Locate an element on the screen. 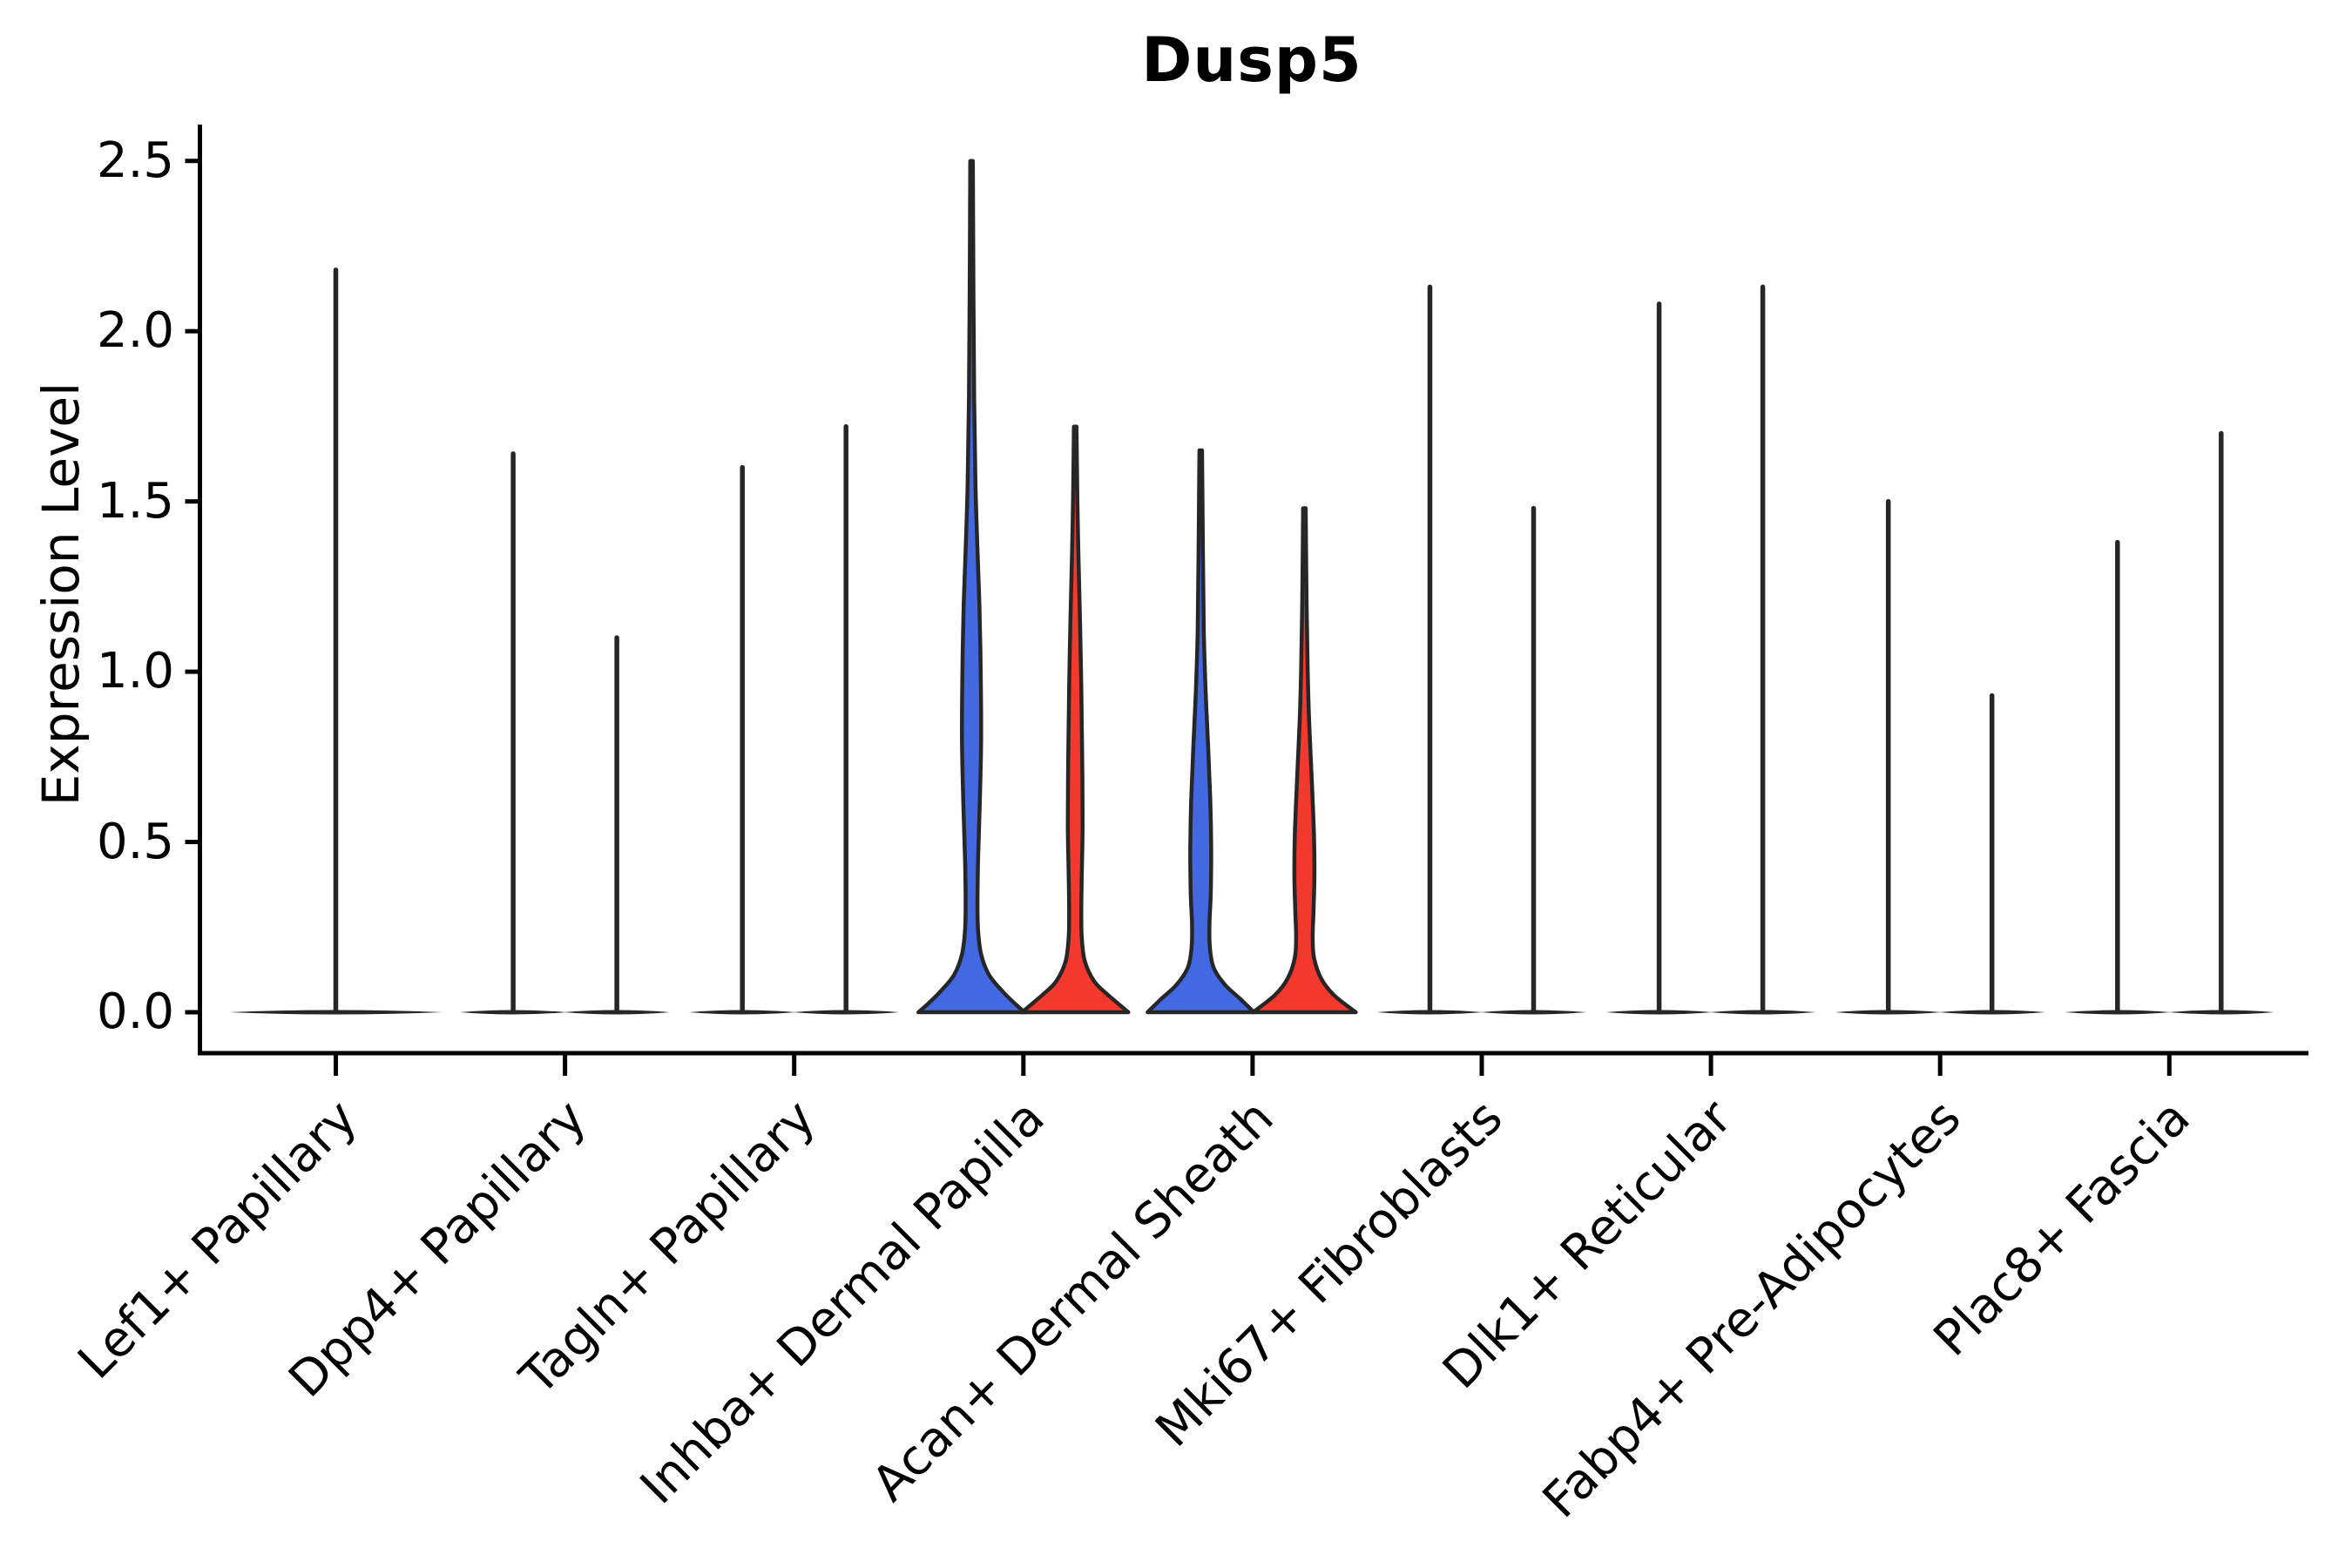 The height and width of the screenshot is (1568, 2352). y-tick-label: 2.0 is located at coordinates (135, 331).